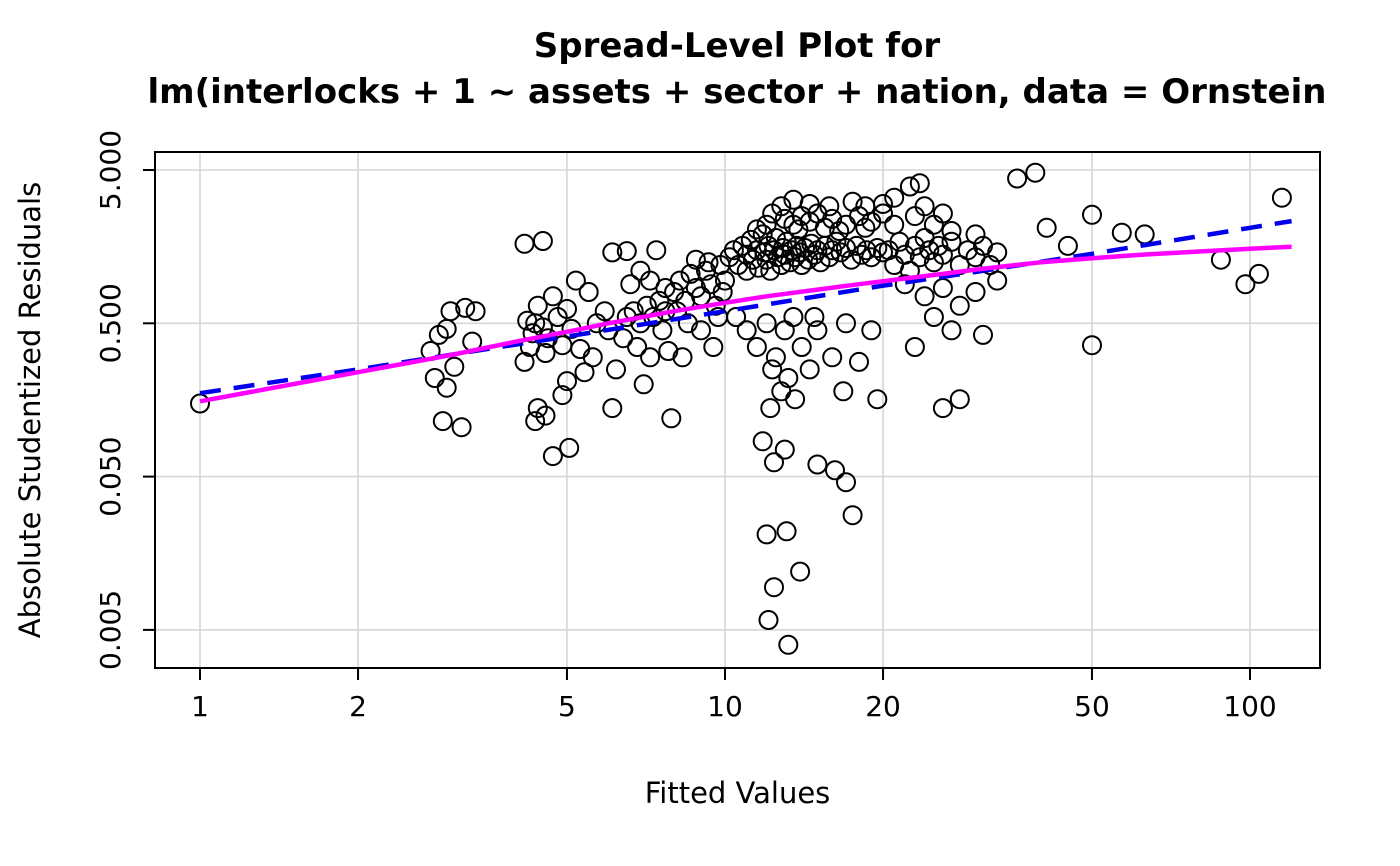 The height and width of the screenshot is (866, 1400). I want to click on y-axis: 5.000 0.500 0.050 0.005, so click(124, 400).